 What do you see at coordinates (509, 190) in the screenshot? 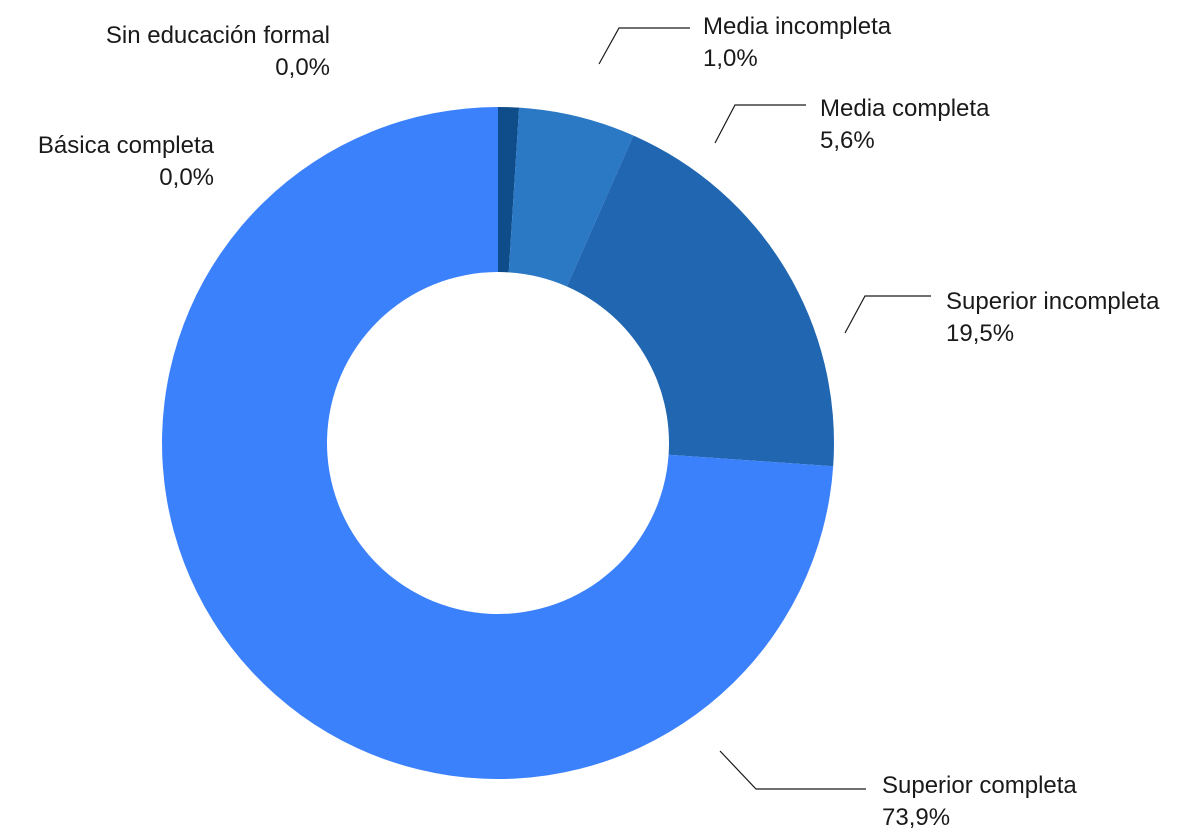
I see `slice-media-incompleta` at bounding box center [509, 190].